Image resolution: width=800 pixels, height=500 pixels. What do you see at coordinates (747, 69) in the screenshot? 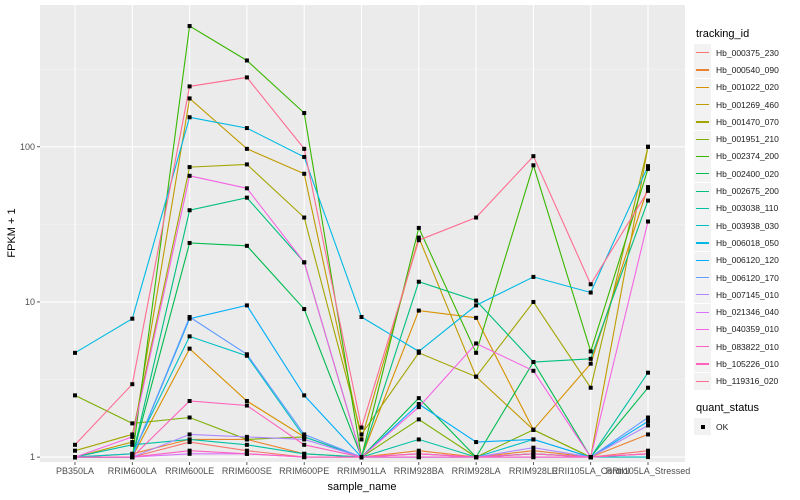
I see `legend-label: Hb_000540_090` at bounding box center [747, 69].